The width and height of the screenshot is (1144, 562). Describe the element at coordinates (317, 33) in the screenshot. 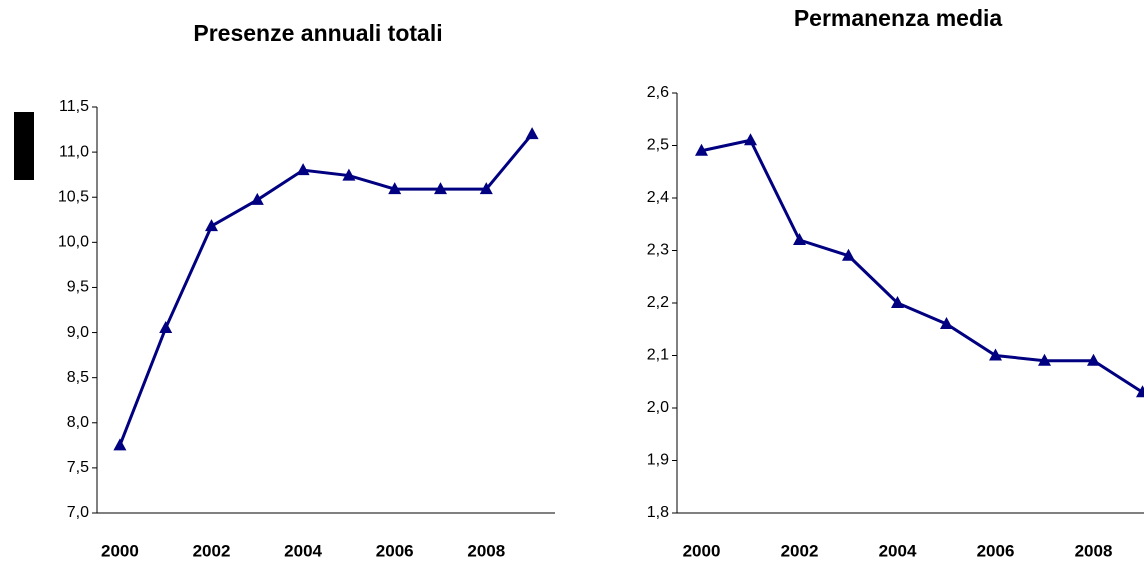

I see `chart-title: Presenze annuali totali` at that location.